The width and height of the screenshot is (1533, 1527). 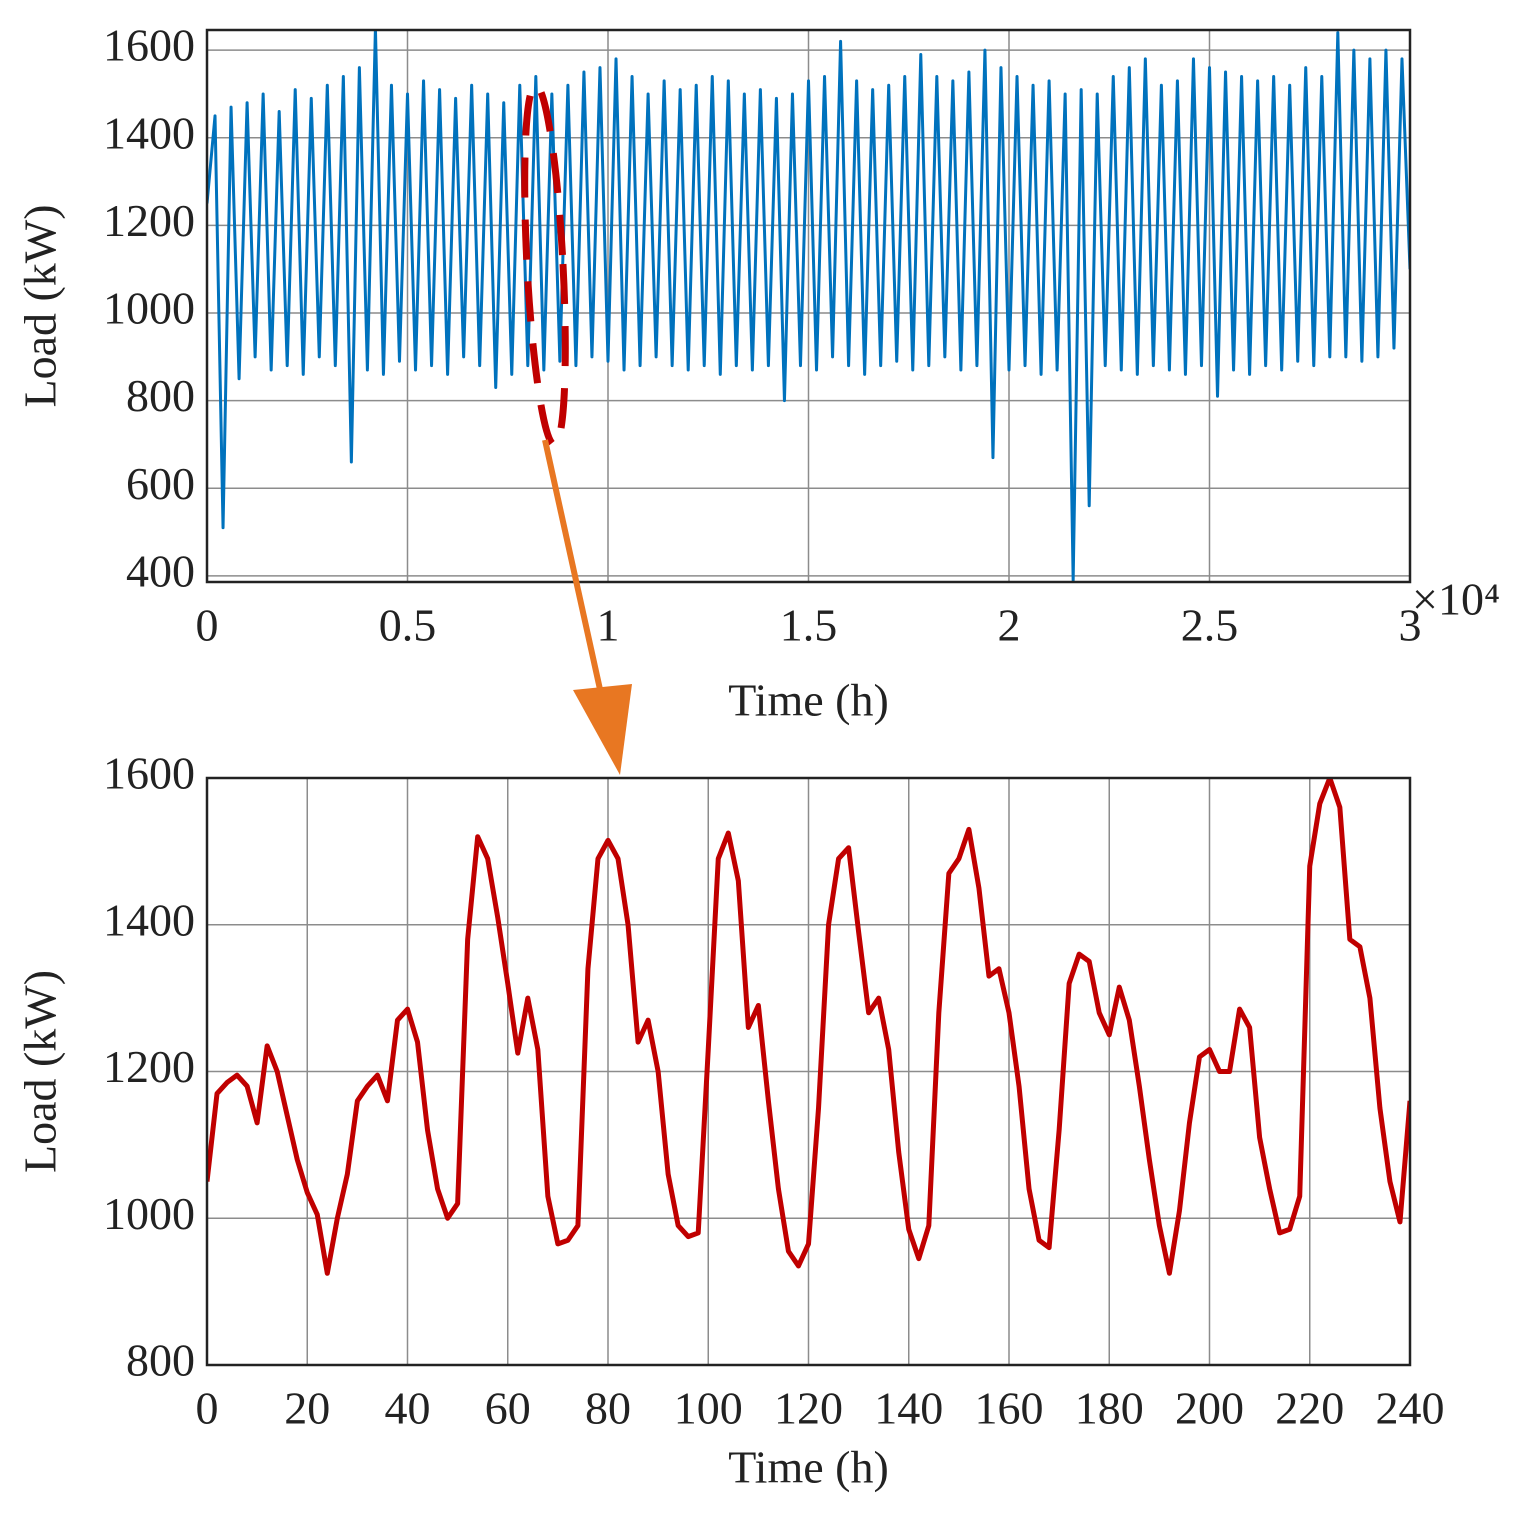 What do you see at coordinates (908, 1408) in the screenshot?
I see `x-tick-label: 140` at bounding box center [908, 1408].